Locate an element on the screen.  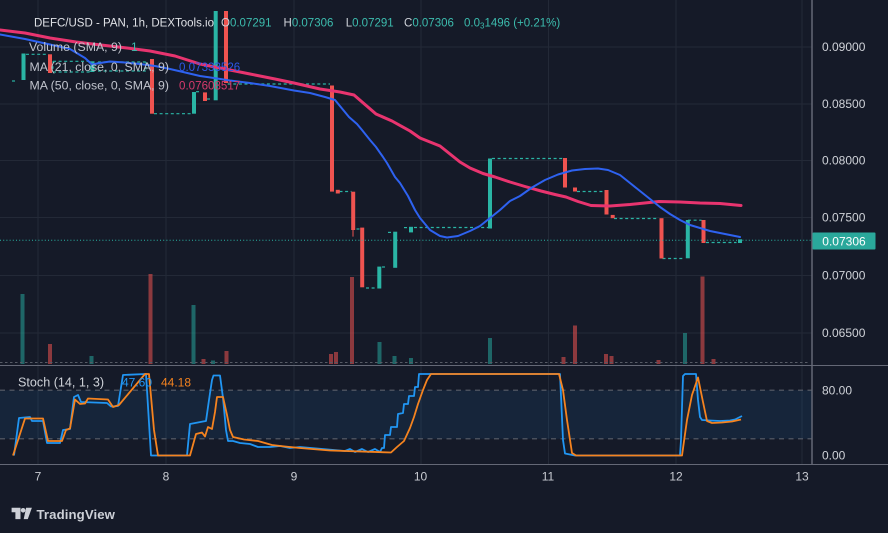
svg-text: Stoch (14, 1, 3) is located at coordinates (61, 382).